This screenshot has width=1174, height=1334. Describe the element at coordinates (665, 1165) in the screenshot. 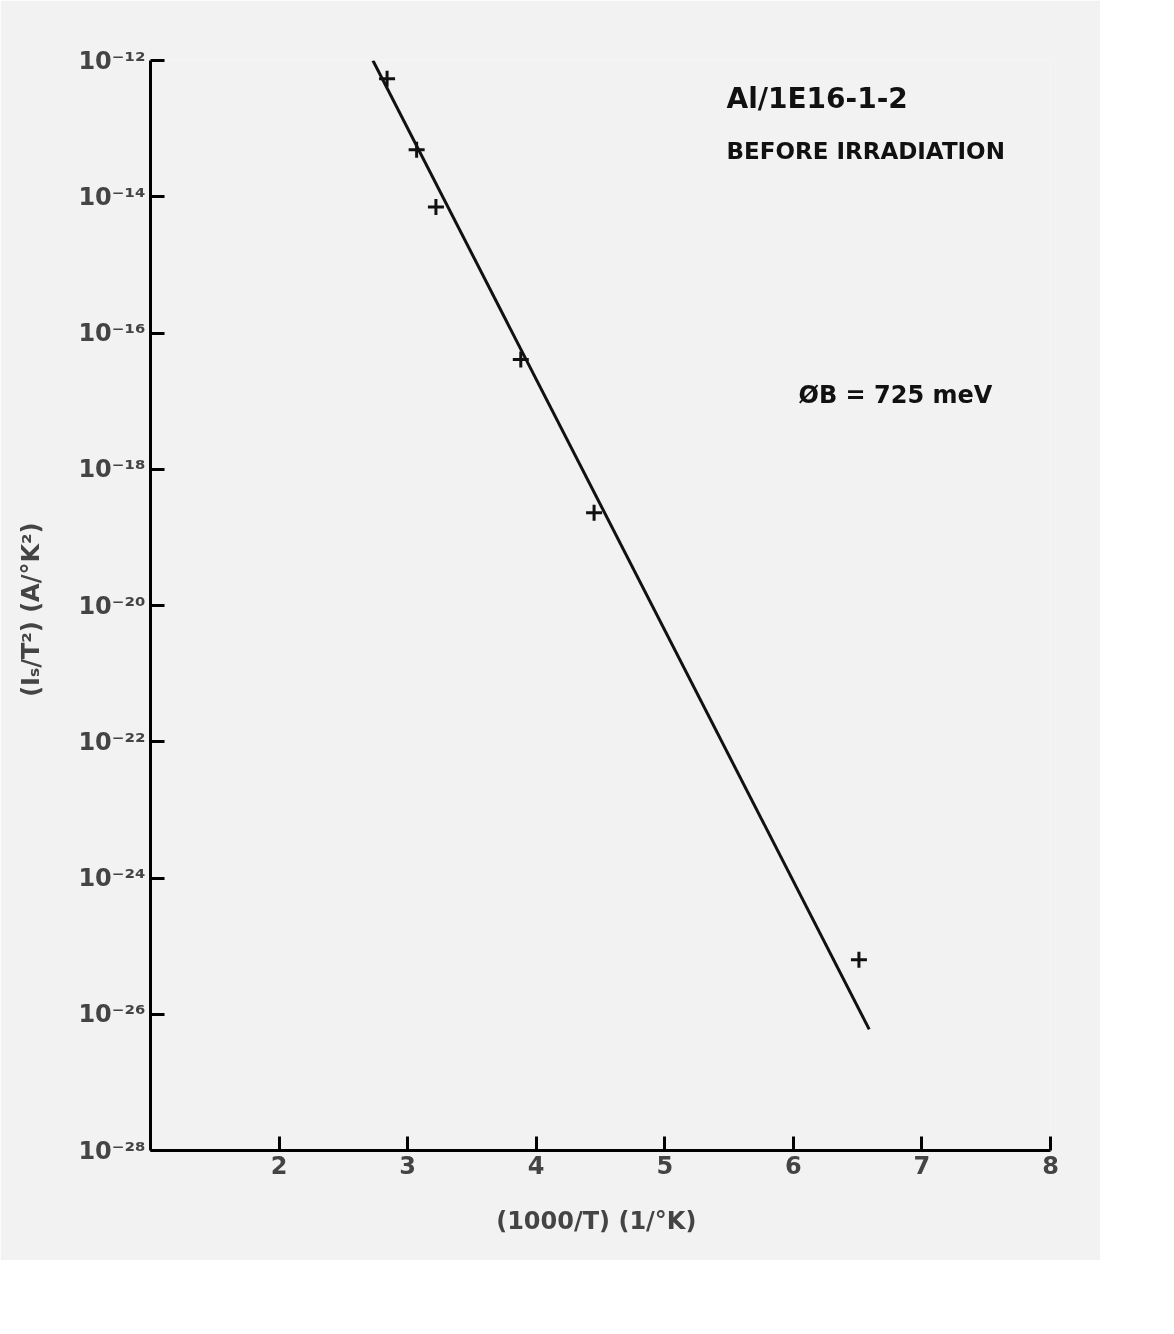

I see `x-tick-label: 5` at that location.